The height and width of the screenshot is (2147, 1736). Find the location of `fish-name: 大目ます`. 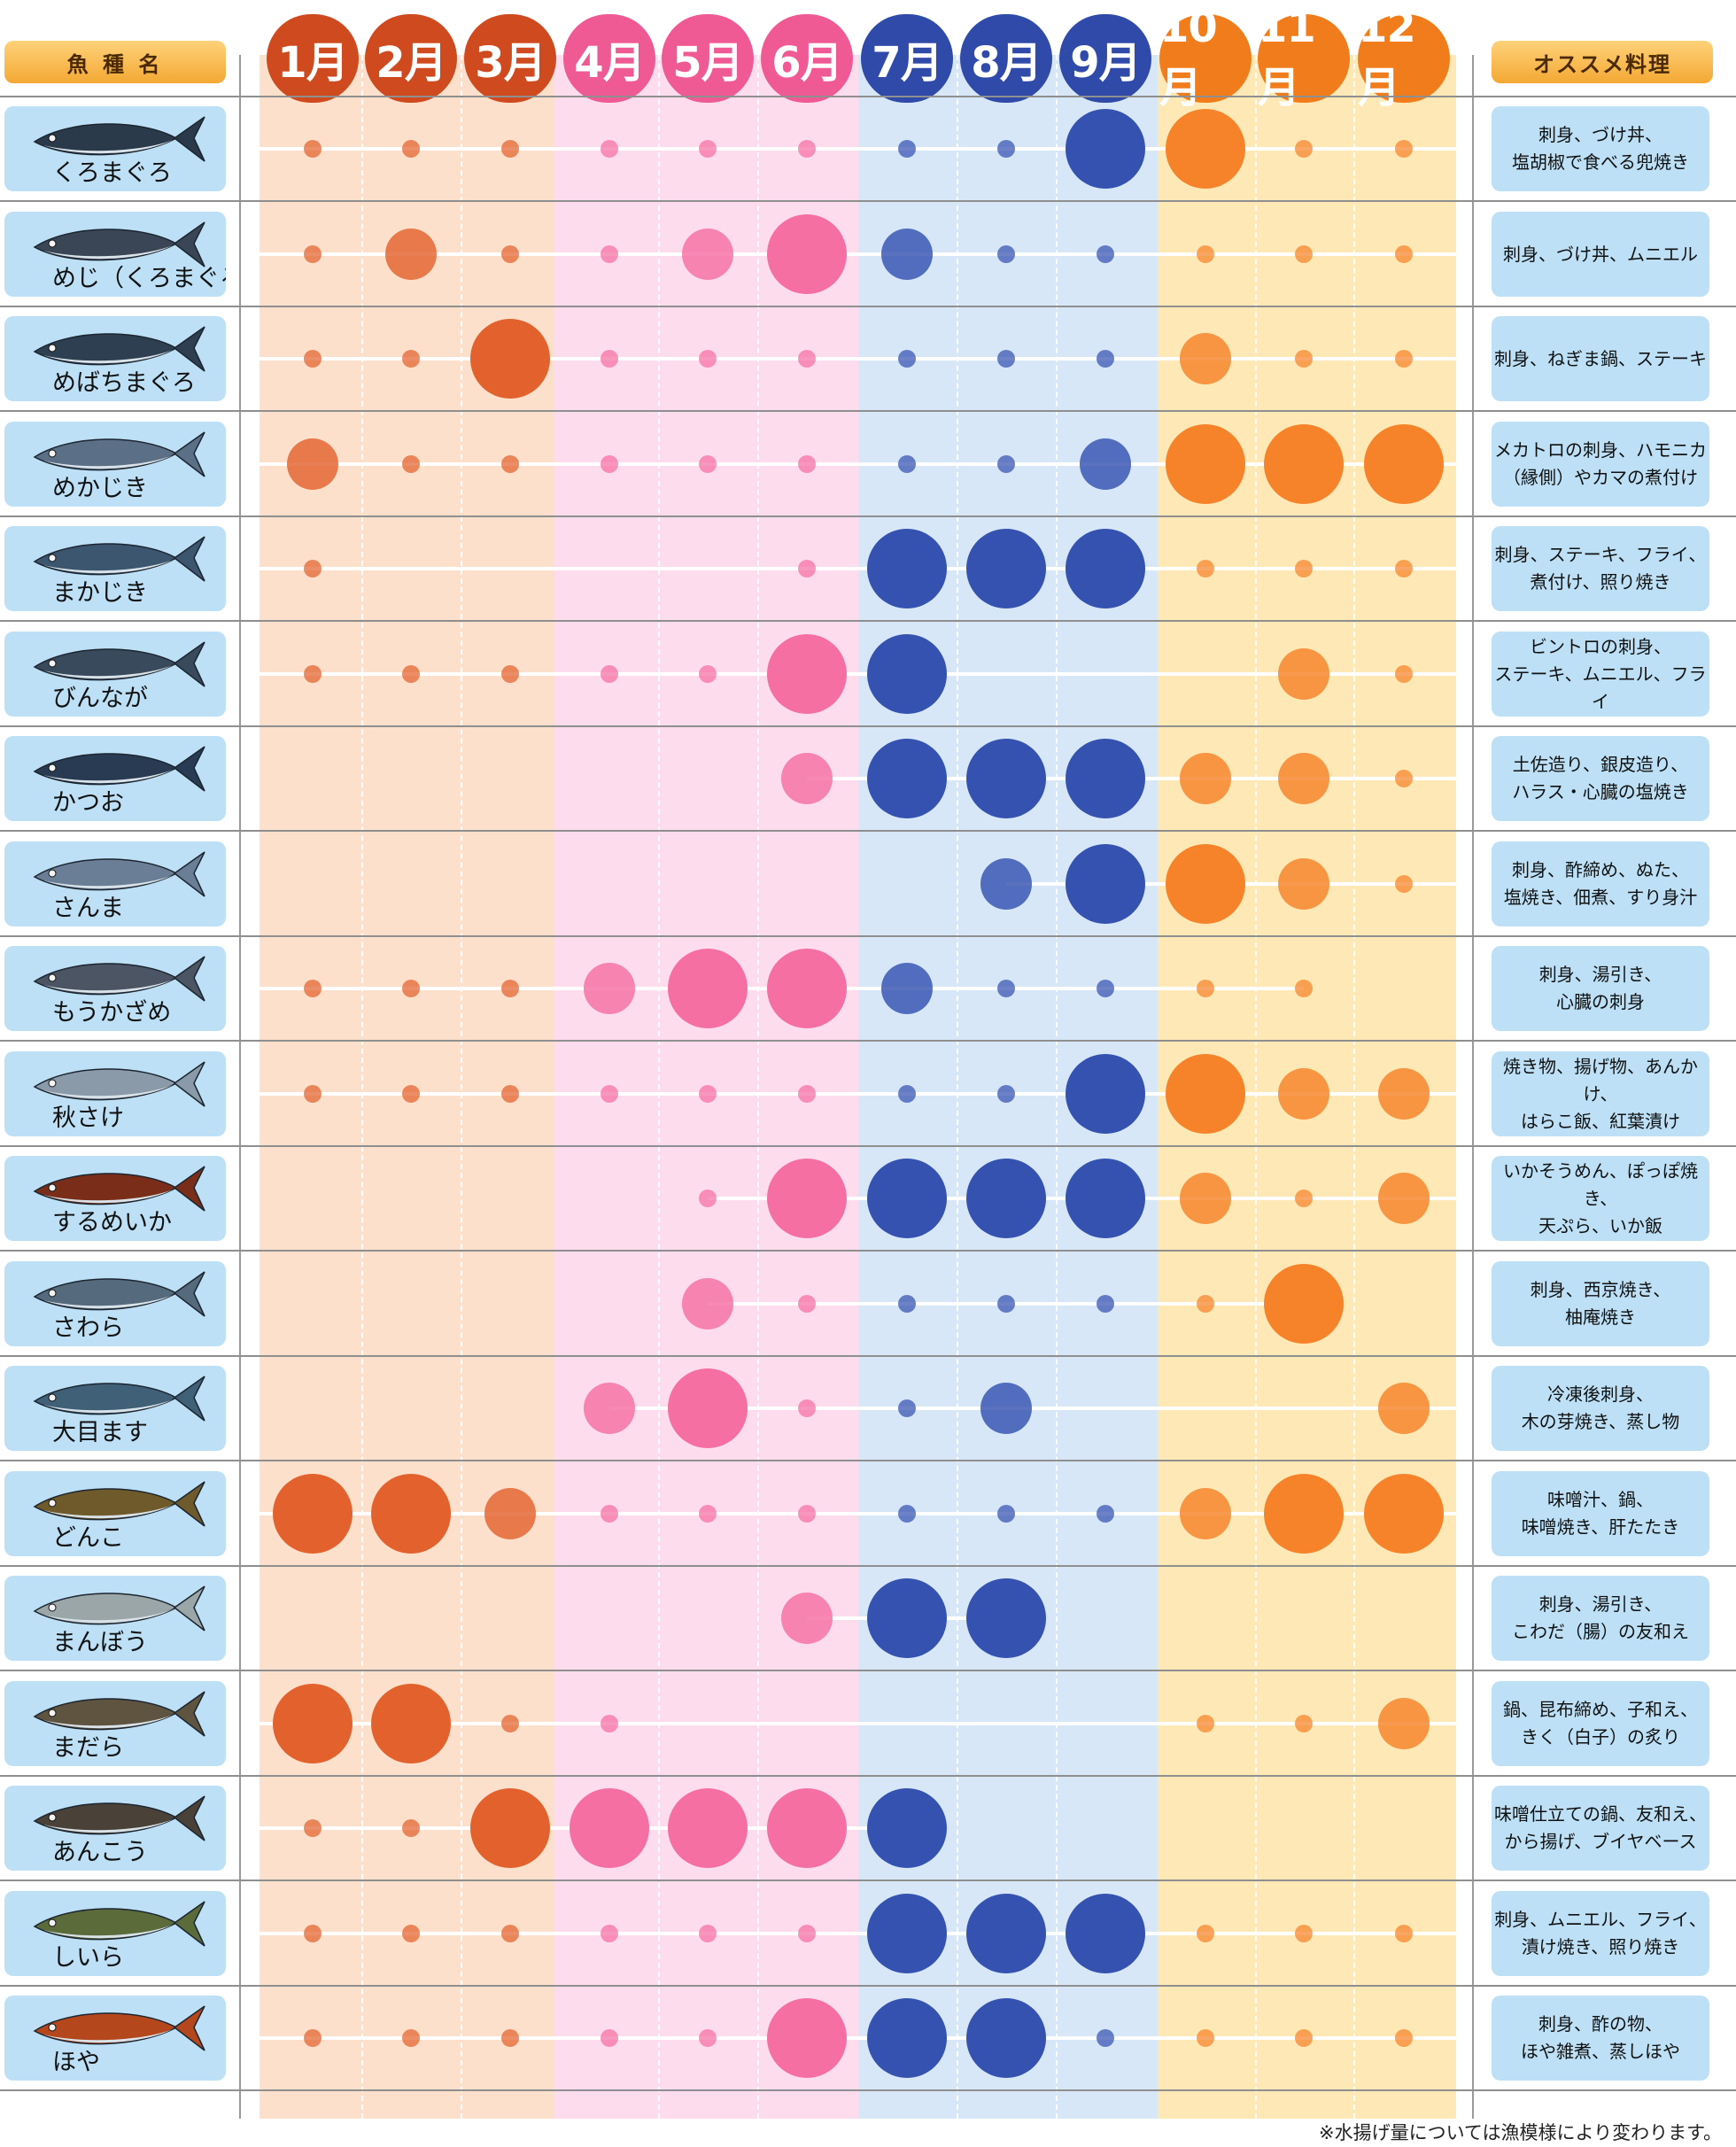

fish-name: 大目ます is located at coordinates (100, 1432).